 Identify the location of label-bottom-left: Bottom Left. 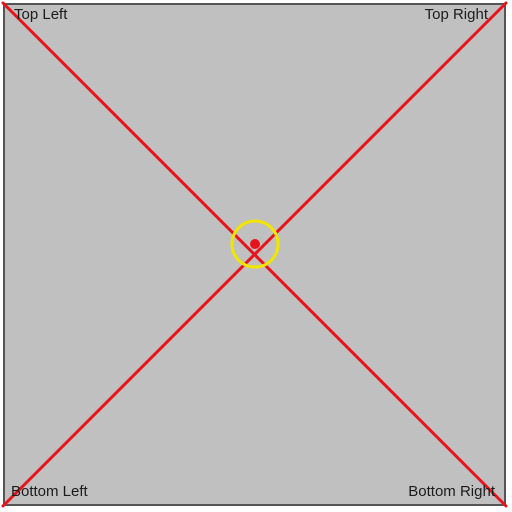
(49, 491).